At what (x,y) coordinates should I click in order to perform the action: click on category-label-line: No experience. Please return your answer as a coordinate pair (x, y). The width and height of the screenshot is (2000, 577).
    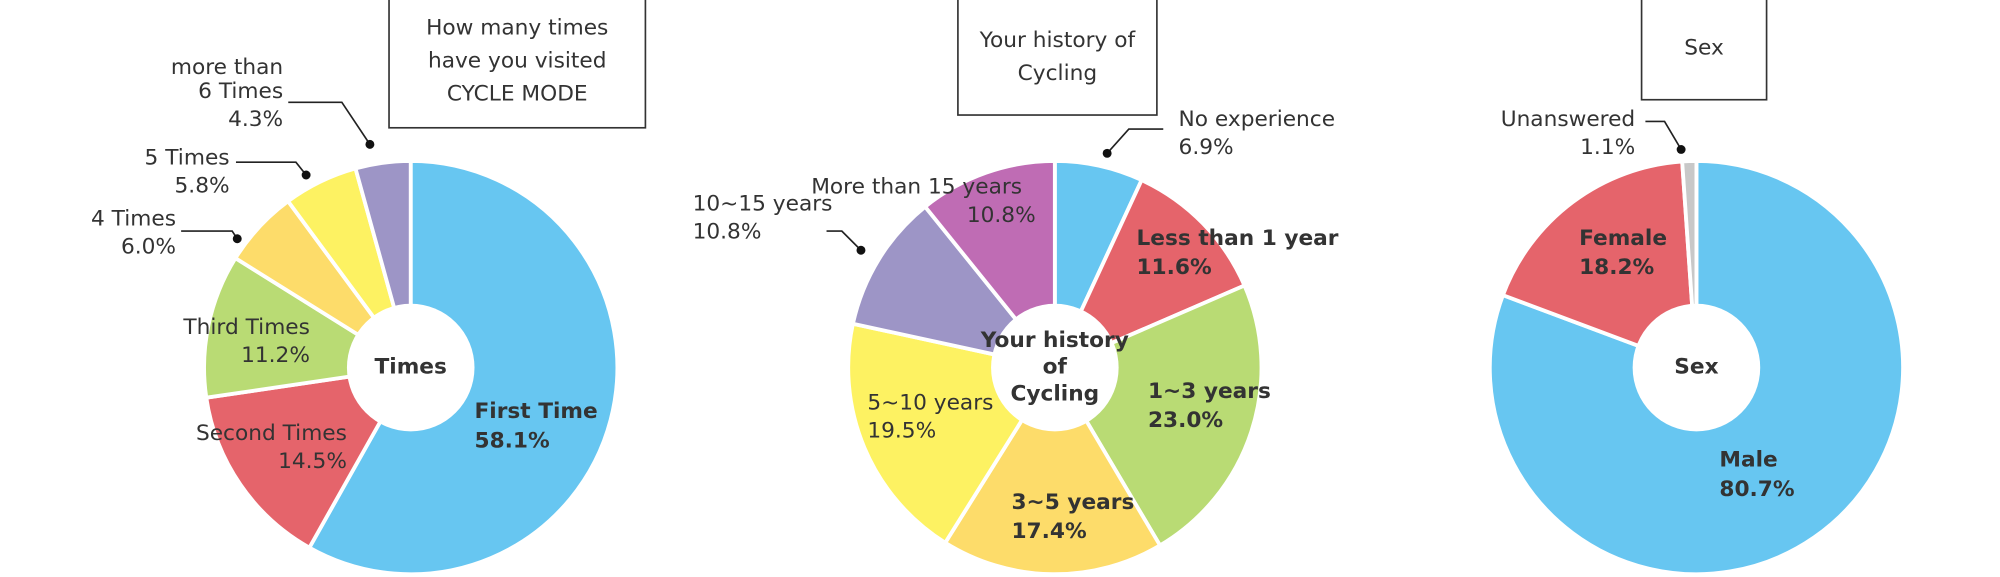
    Looking at the image, I should click on (1257, 119).